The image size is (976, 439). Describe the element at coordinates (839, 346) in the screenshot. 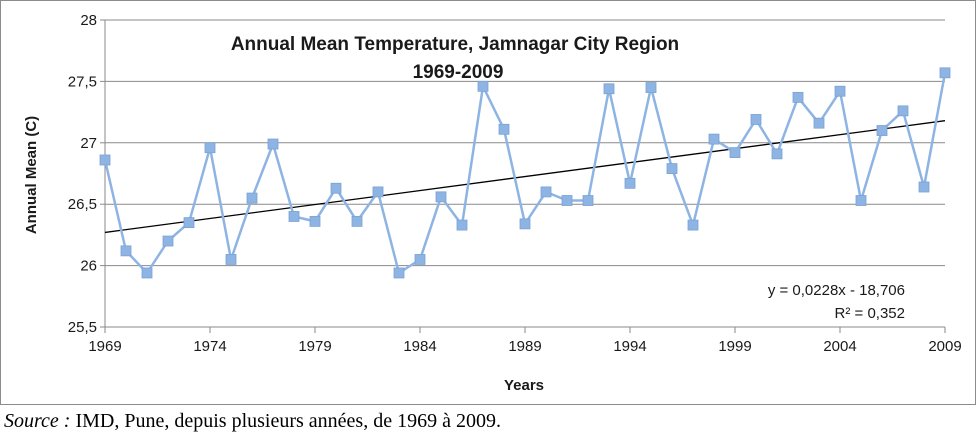

I see `x-tick-label: 2004` at that location.